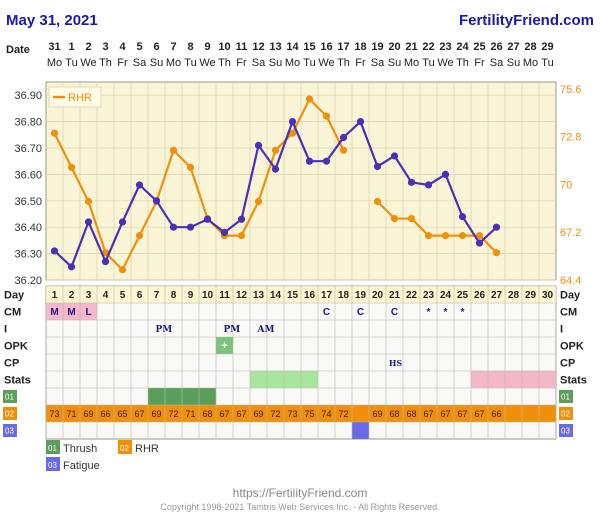  Describe the element at coordinates (343, 414) in the screenshot. I see `rhr-code-value: 72` at that location.